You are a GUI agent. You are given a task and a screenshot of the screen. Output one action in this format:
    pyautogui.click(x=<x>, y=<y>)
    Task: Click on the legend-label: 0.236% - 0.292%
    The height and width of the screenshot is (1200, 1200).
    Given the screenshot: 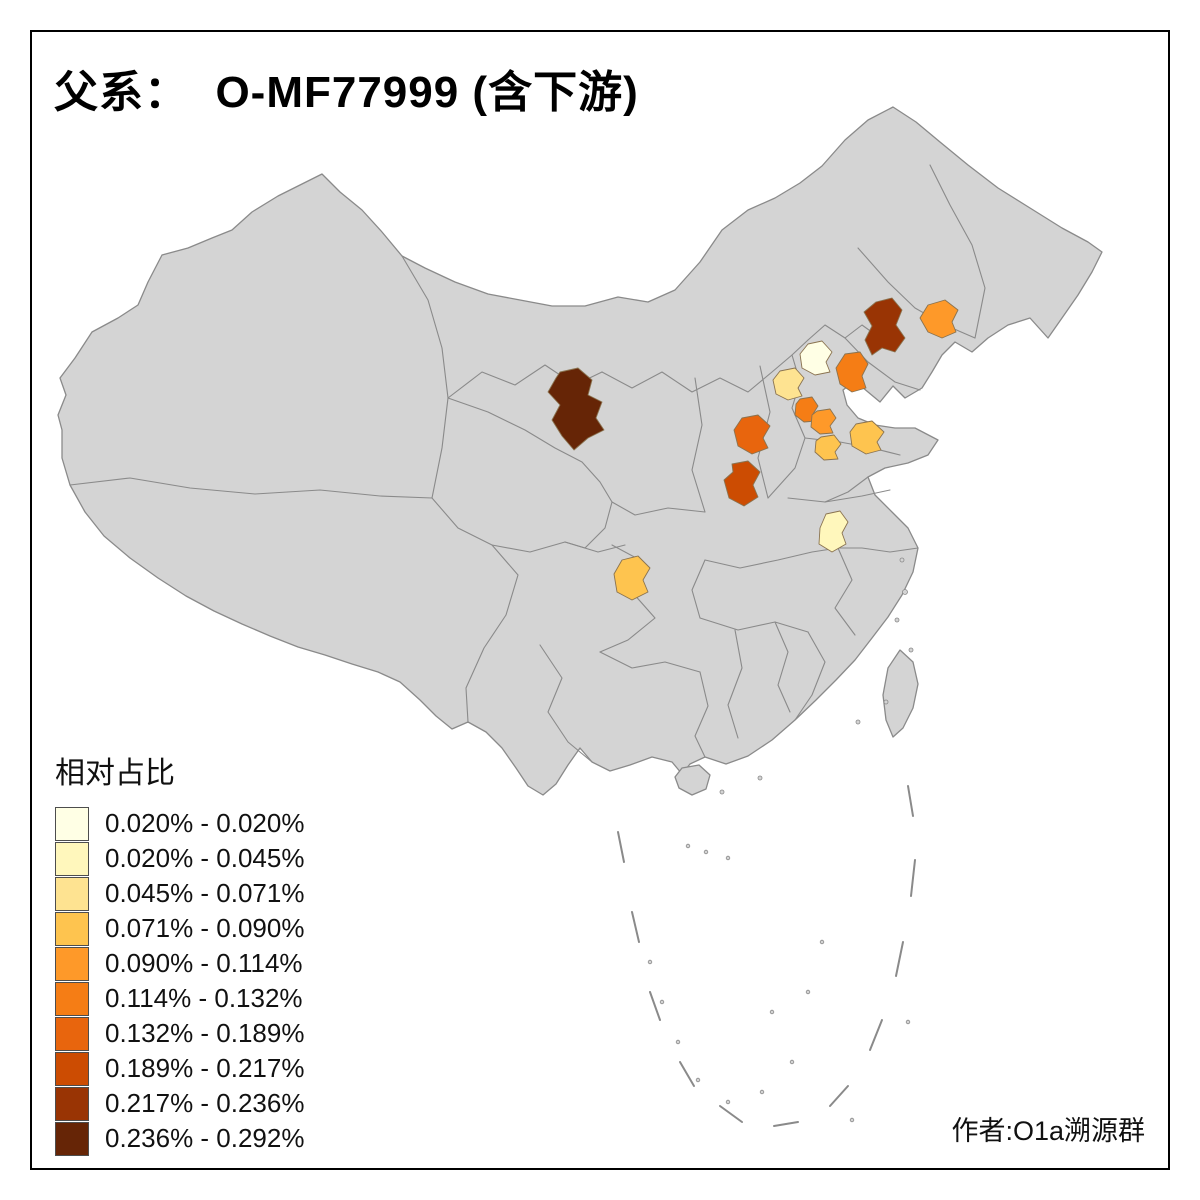 What is the action you would take?
    pyautogui.click(x=205, y=1138)
    